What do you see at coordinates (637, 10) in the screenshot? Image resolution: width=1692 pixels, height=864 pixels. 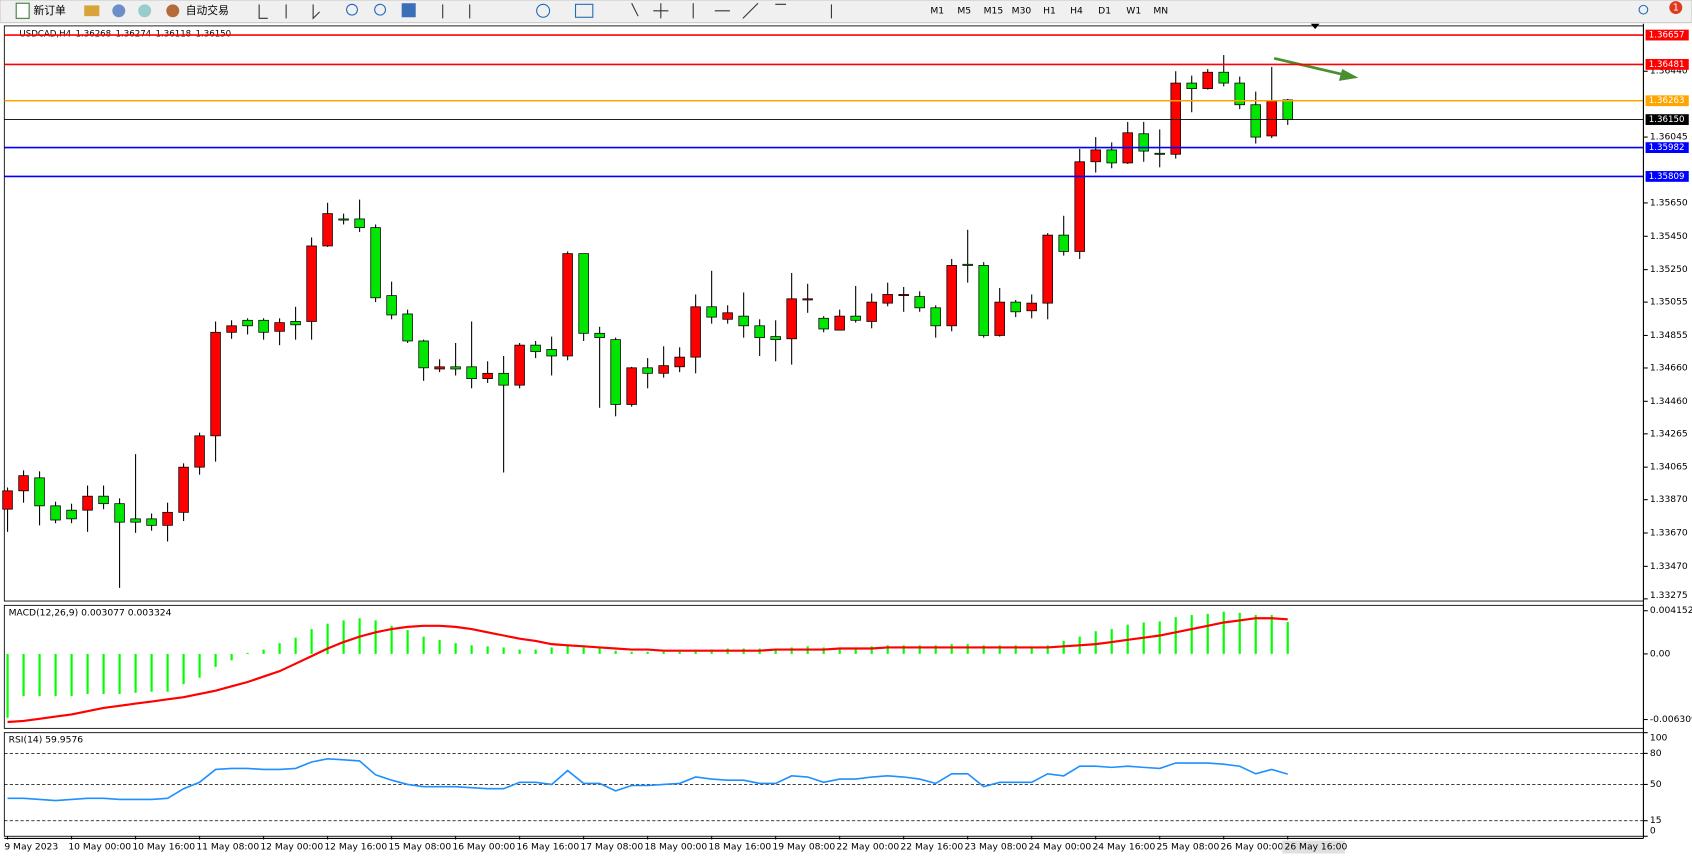 I see `toolbar-tools` at bounding box center [637, 10].